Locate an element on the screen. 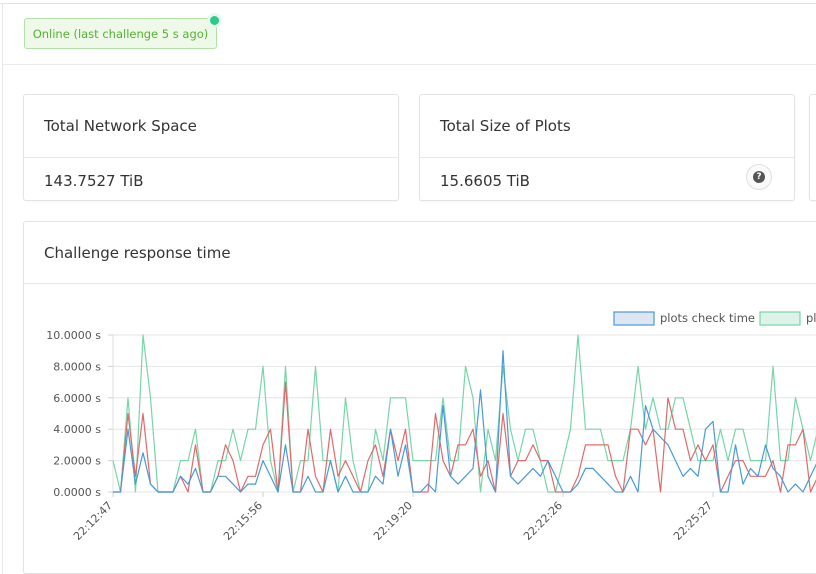 This screenshot has height=574, width=816. chart-card-title: Challenge response time is located at coordinates (137, 253).